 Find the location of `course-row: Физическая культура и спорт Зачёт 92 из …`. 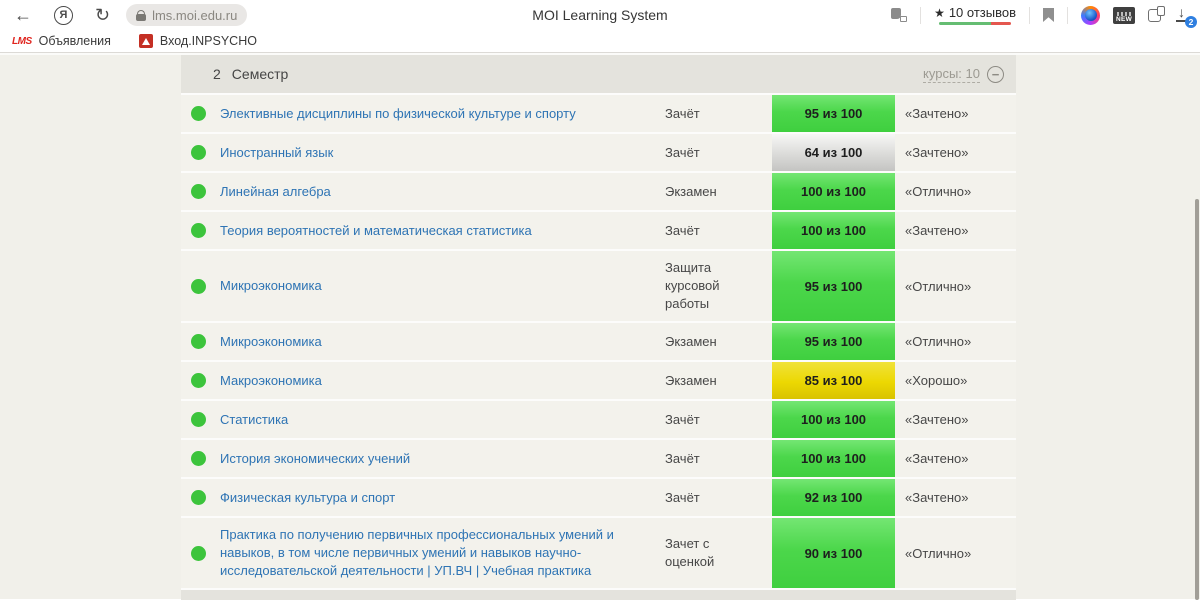

course-row: Физическая культура и спорт Зачёт 92 из … is located at coordinates (598, 498).